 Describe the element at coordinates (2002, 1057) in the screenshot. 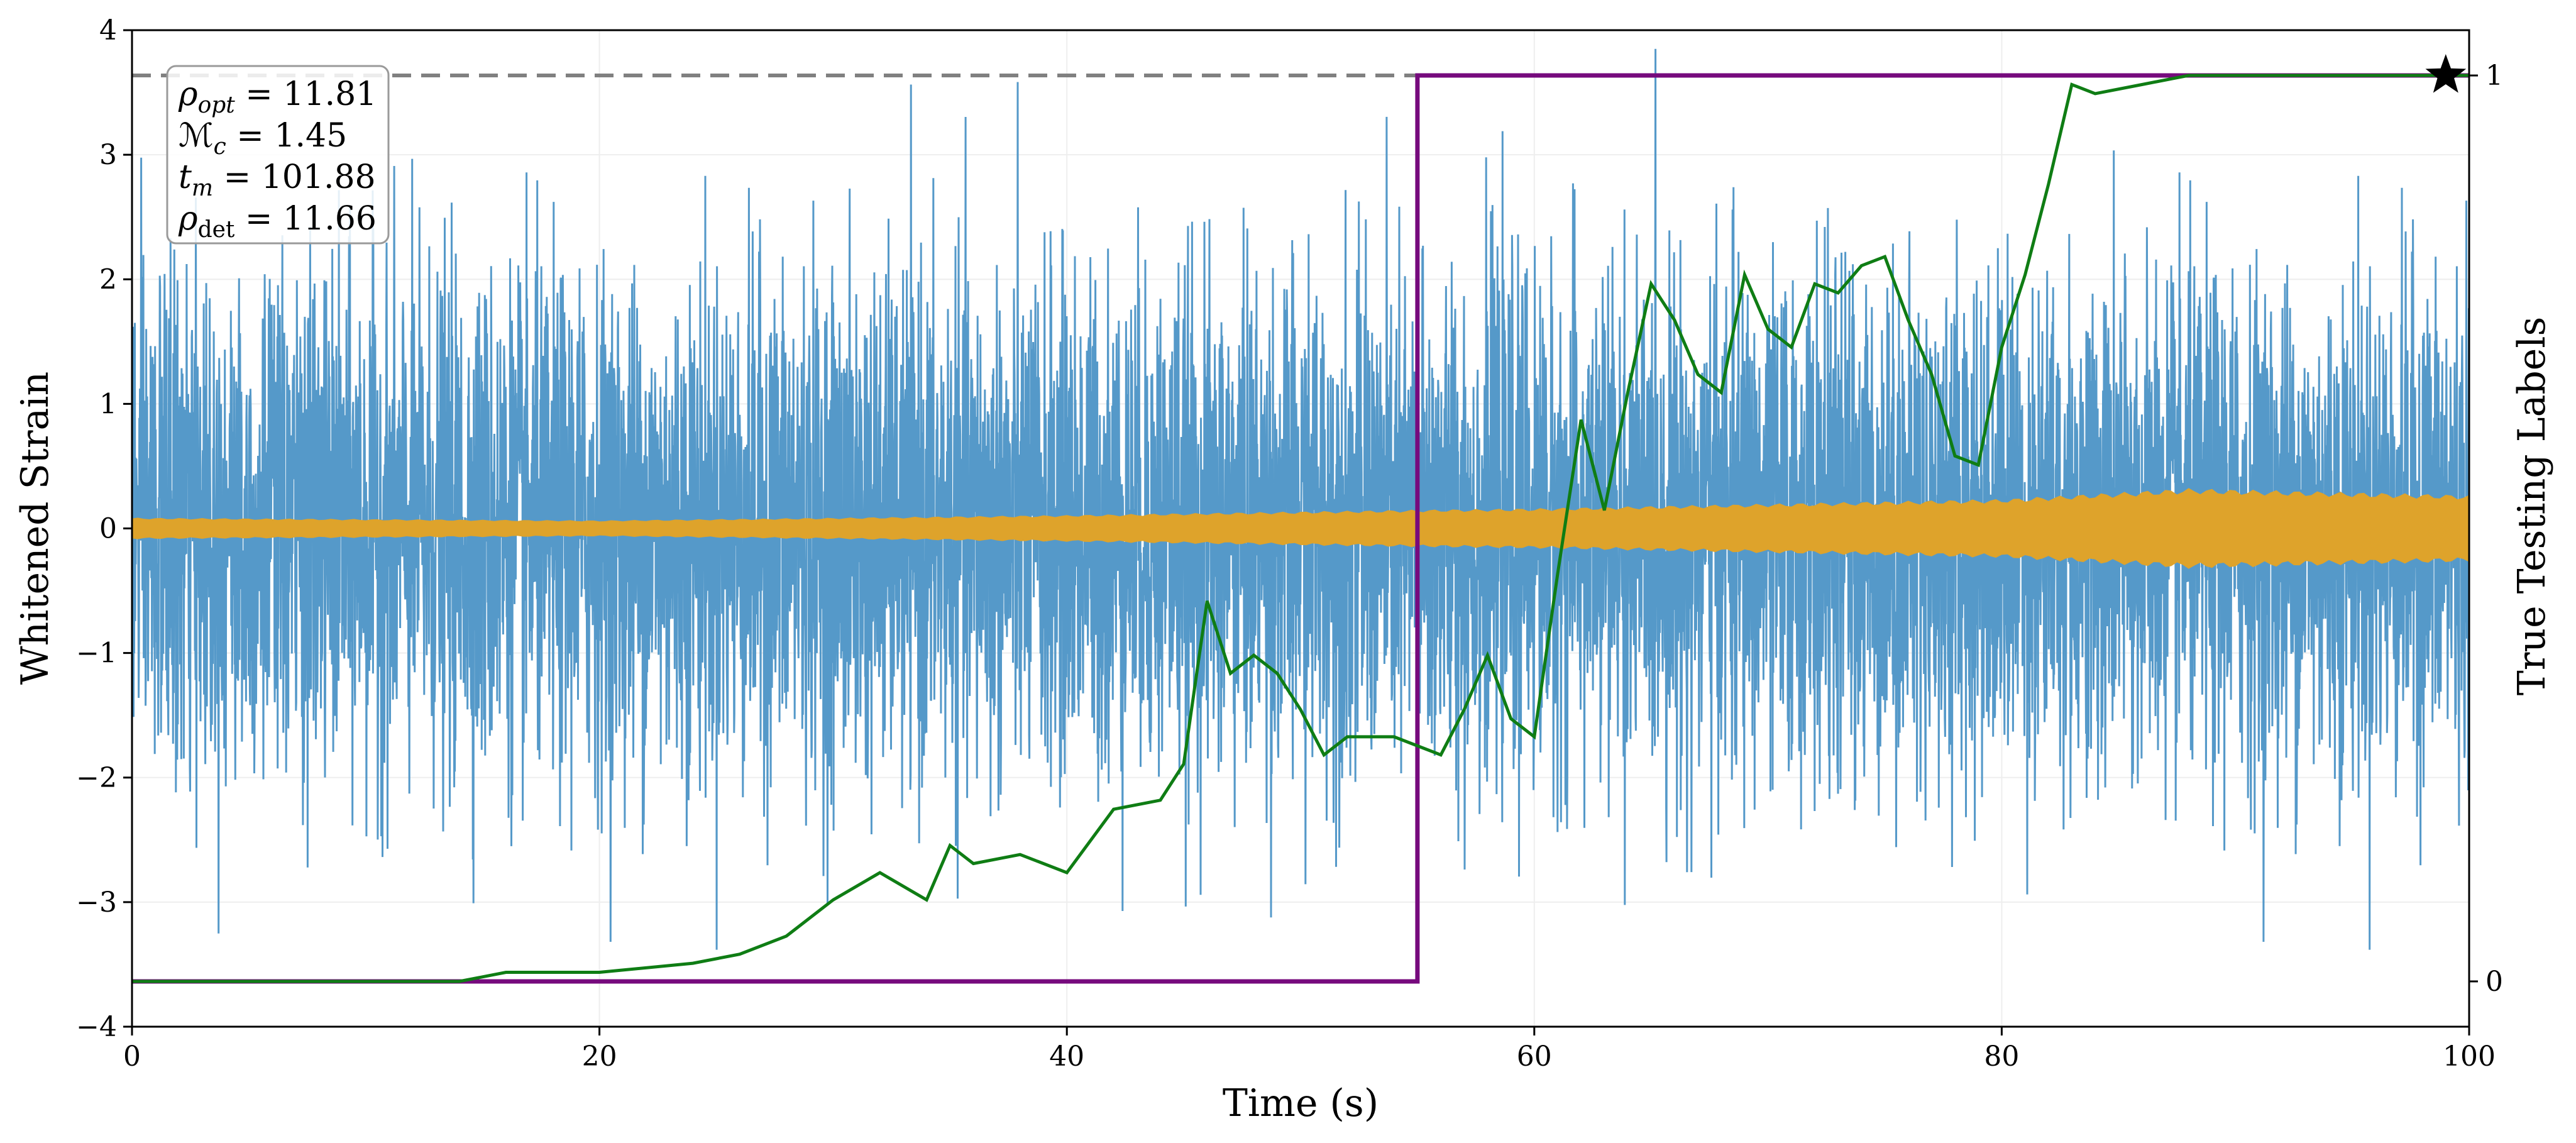

I see `x-tick-label: 80` at that location.